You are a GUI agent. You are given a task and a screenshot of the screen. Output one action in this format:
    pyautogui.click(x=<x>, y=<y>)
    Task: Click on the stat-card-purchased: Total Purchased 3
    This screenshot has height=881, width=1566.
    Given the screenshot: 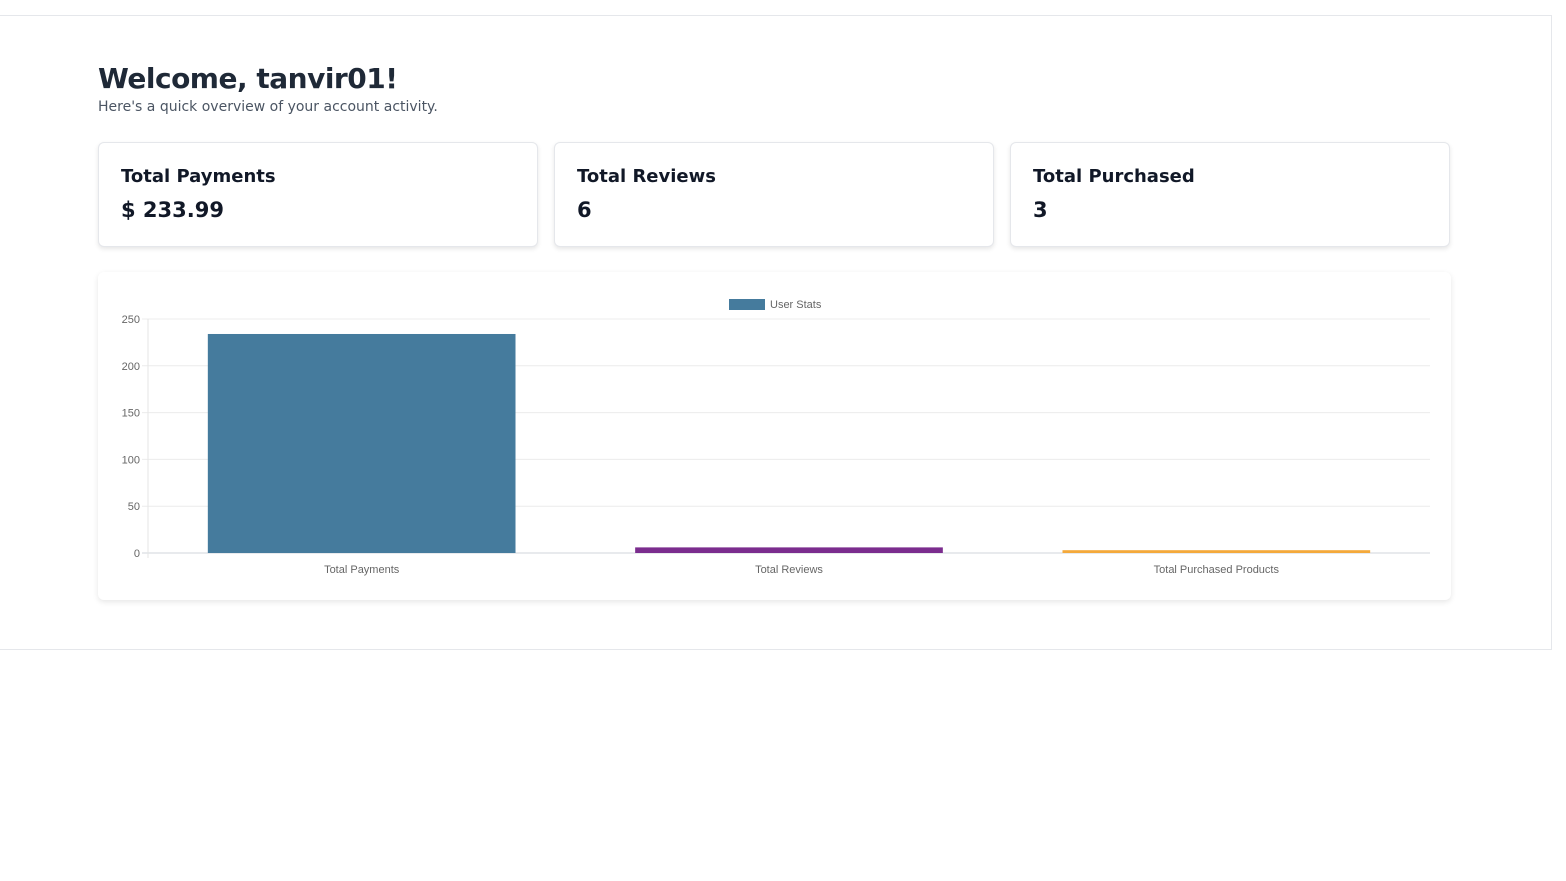 What is the action you would take?
    pyautogui.click(x=1230, y=194)
    